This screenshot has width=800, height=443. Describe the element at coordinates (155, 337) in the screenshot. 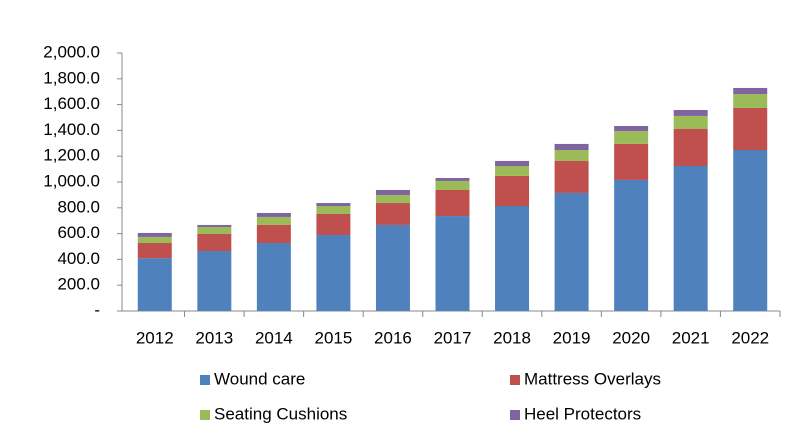

I see `x-tick-label: 2012` at that location.